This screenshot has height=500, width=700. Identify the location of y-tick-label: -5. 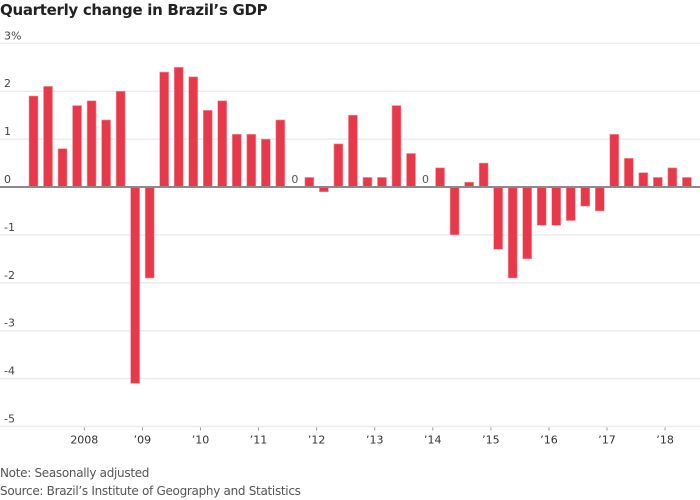
(9, 419).